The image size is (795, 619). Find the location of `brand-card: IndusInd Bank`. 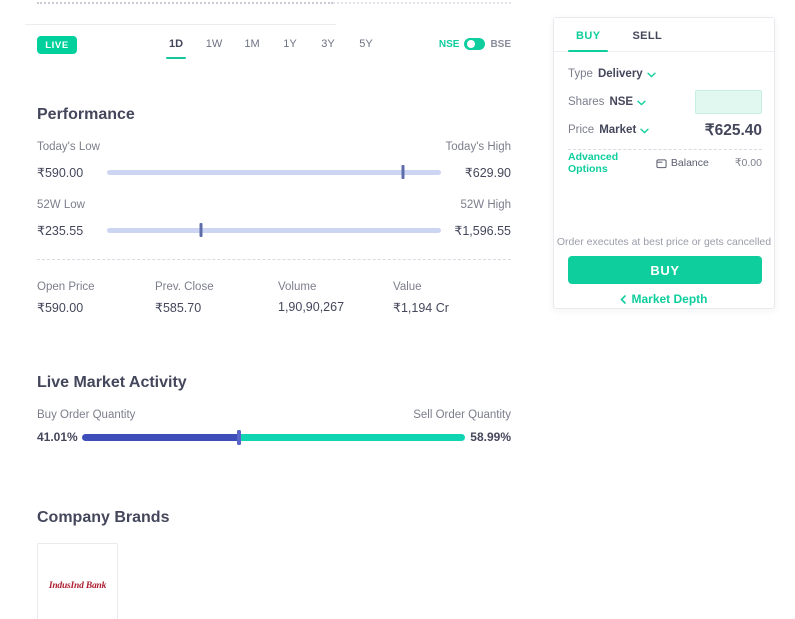

brand-card: IndusInd Bank is located at coordinates (77, 581).